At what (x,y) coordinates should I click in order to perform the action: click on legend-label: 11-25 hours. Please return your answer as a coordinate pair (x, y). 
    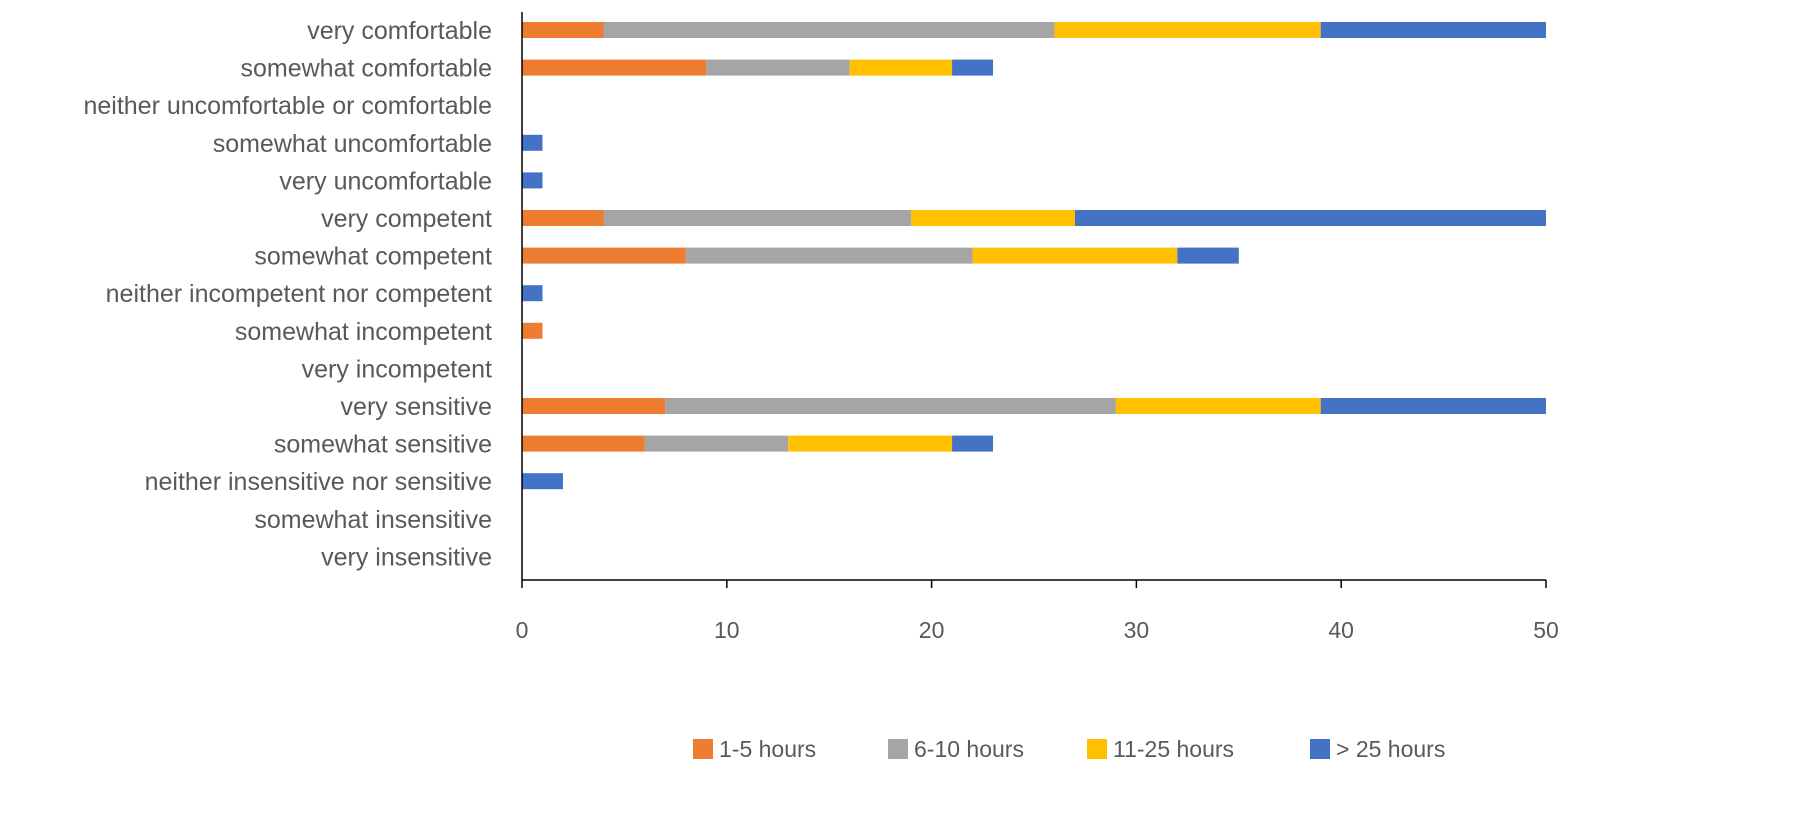
    Looking at the image, I should click on (1173, 749).